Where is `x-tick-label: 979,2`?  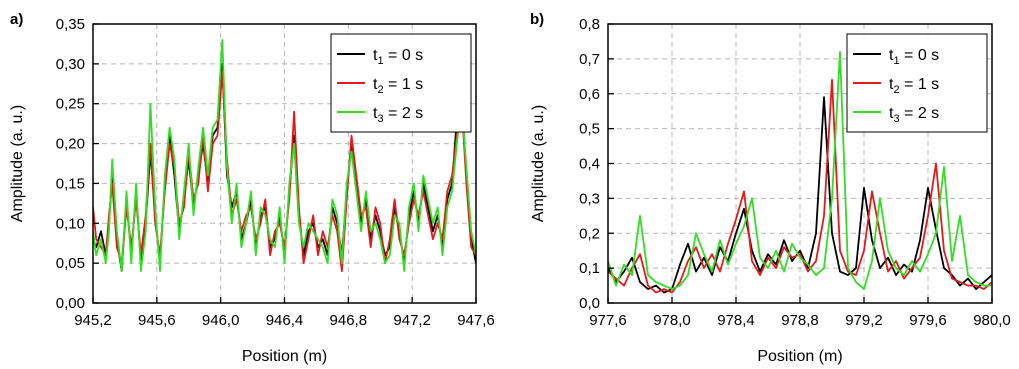 x-tick-label: 979,2 is located at coordinates (864, 320).